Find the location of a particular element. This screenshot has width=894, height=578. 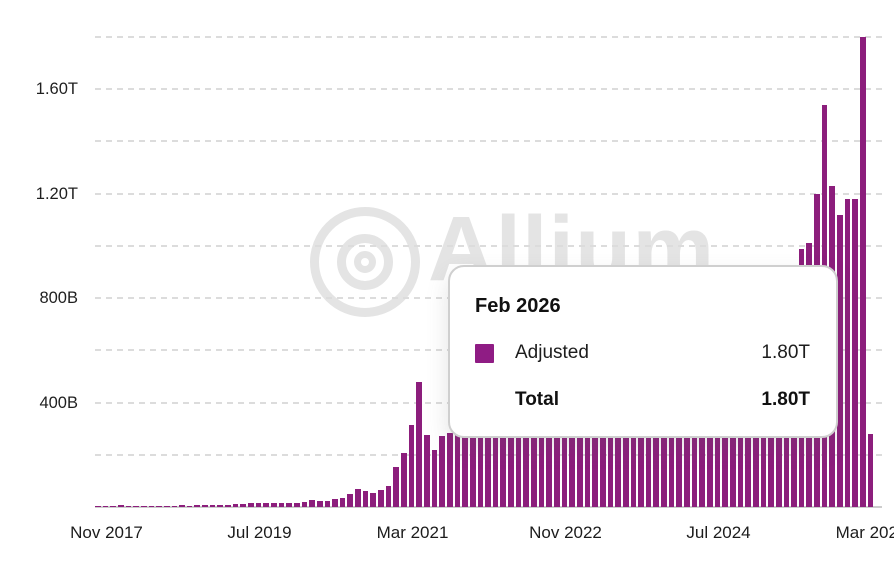

y-axis-tick-label: 1.60T is located at coordinates (56, 89).